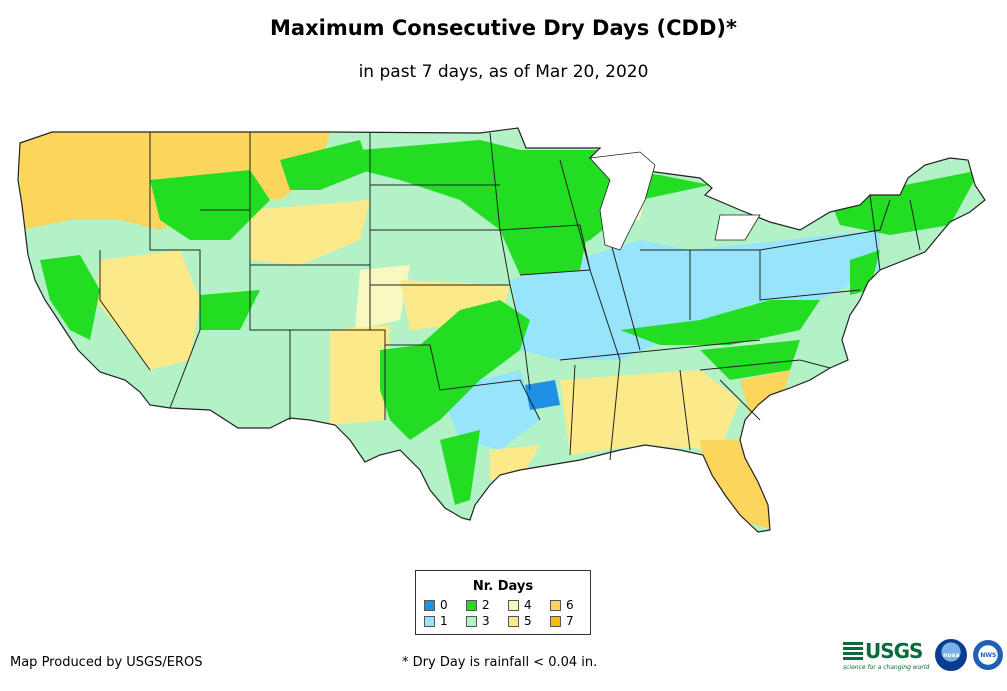 The width and height of the screenshot is (1007, 691). What do you see at coordinates (500, 662) in the screenshot?
I see `dry-day-footnote: * Dry Day is rainfall < 0.04 in.` at bounding box center [500, 662].